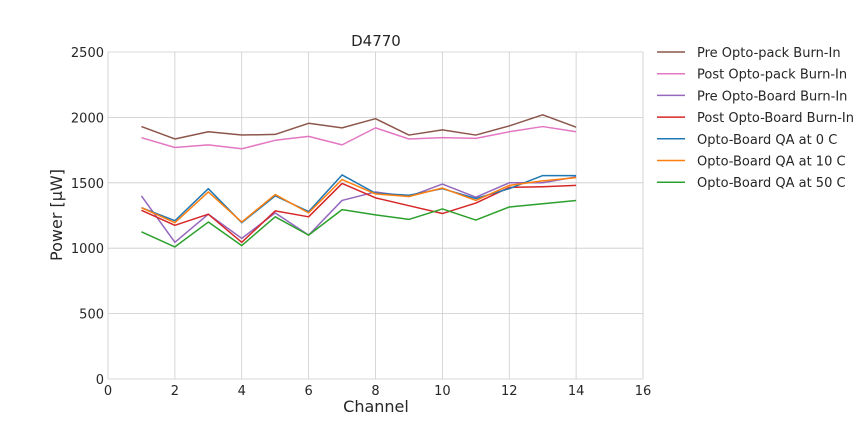  Describe the element at coordinates (767, 140) in the screenshot. I see `legend-label: Opto-Board QA at 0 C` at that location.